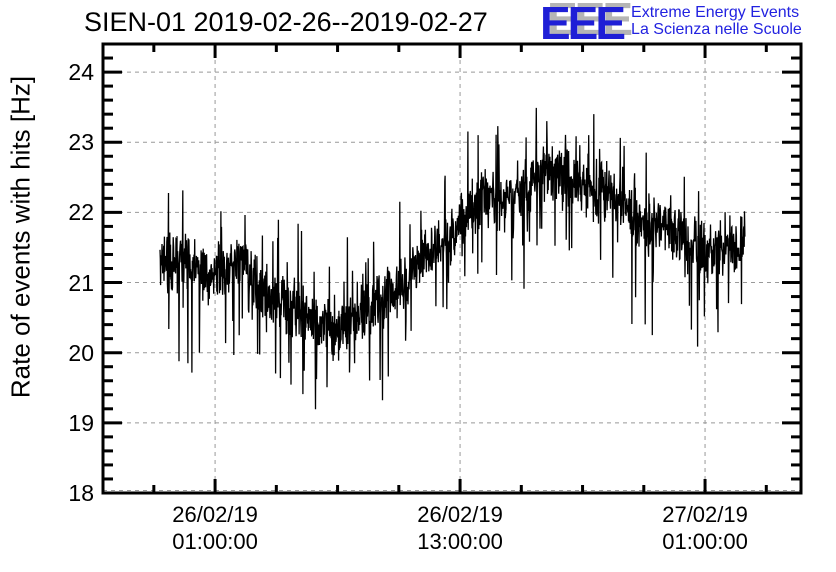  Describe the element at coordinates (716, 29) in the screenshot. I see `eee-logo-line2: La Scienza nelle Scuole` at that location.